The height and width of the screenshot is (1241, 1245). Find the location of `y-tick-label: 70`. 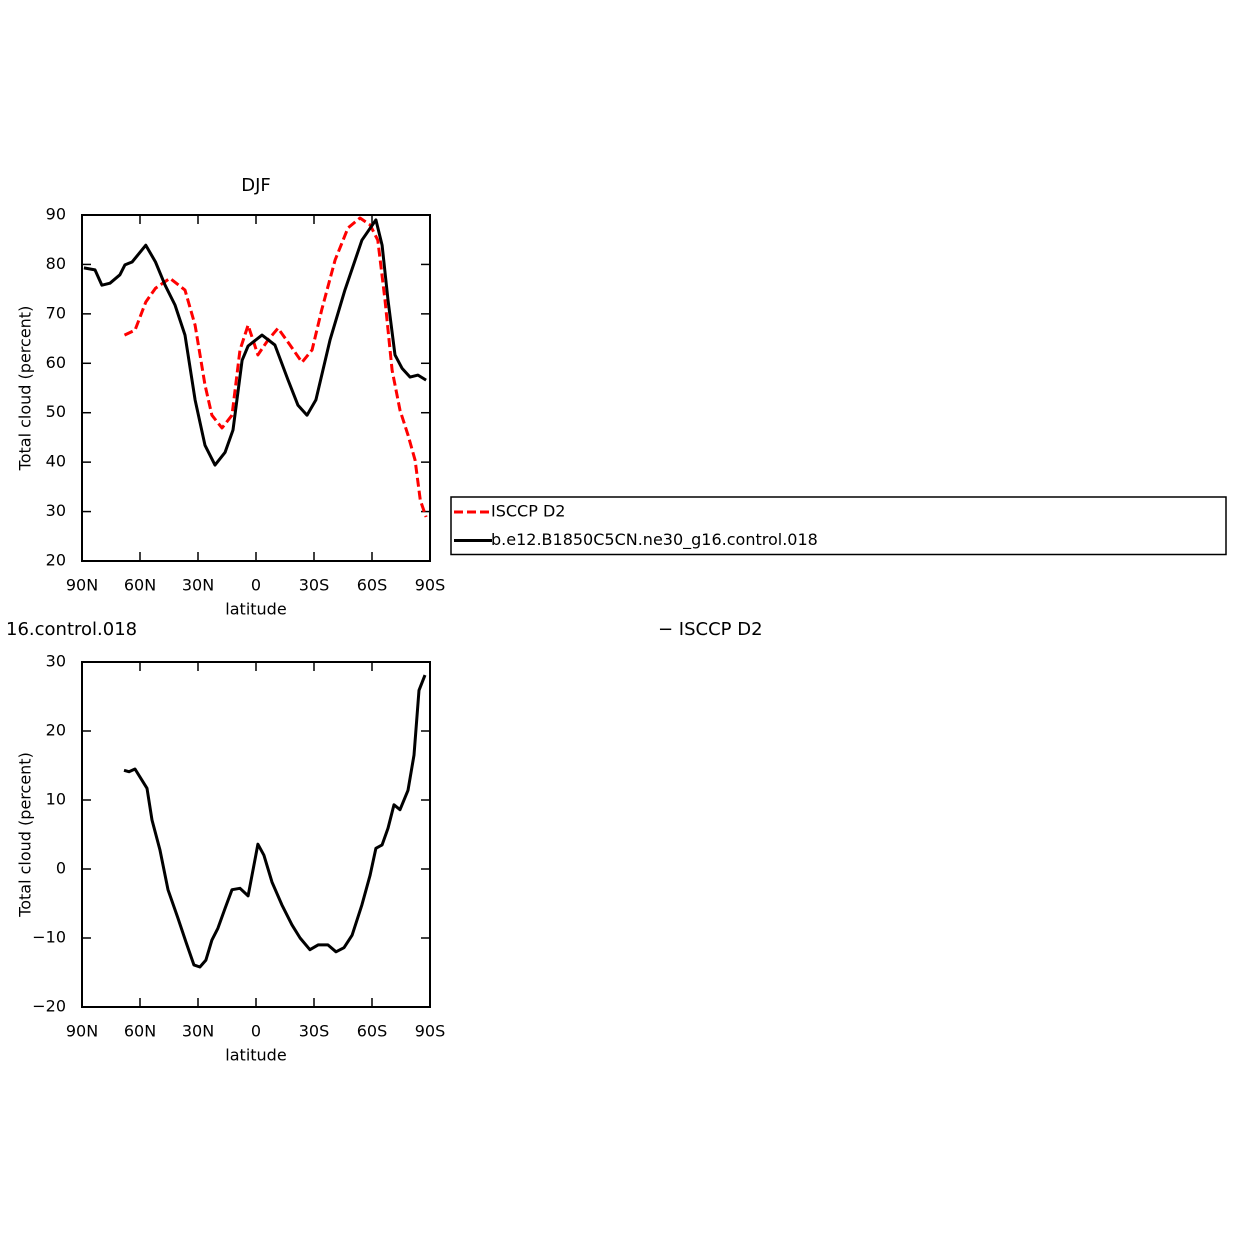

y-tick-label: 70 is located at coordinates (56, 312).